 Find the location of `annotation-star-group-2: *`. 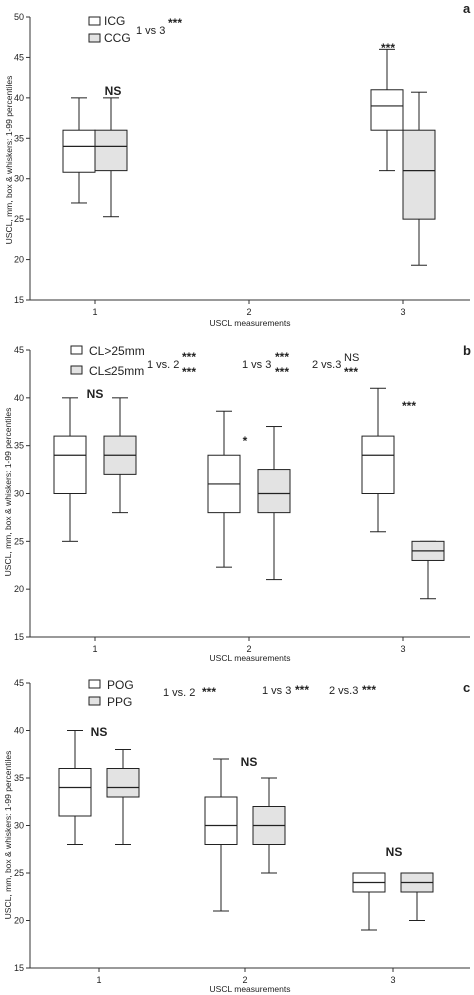

annotation-star-group-2: * is located at coordinates (245, 441).